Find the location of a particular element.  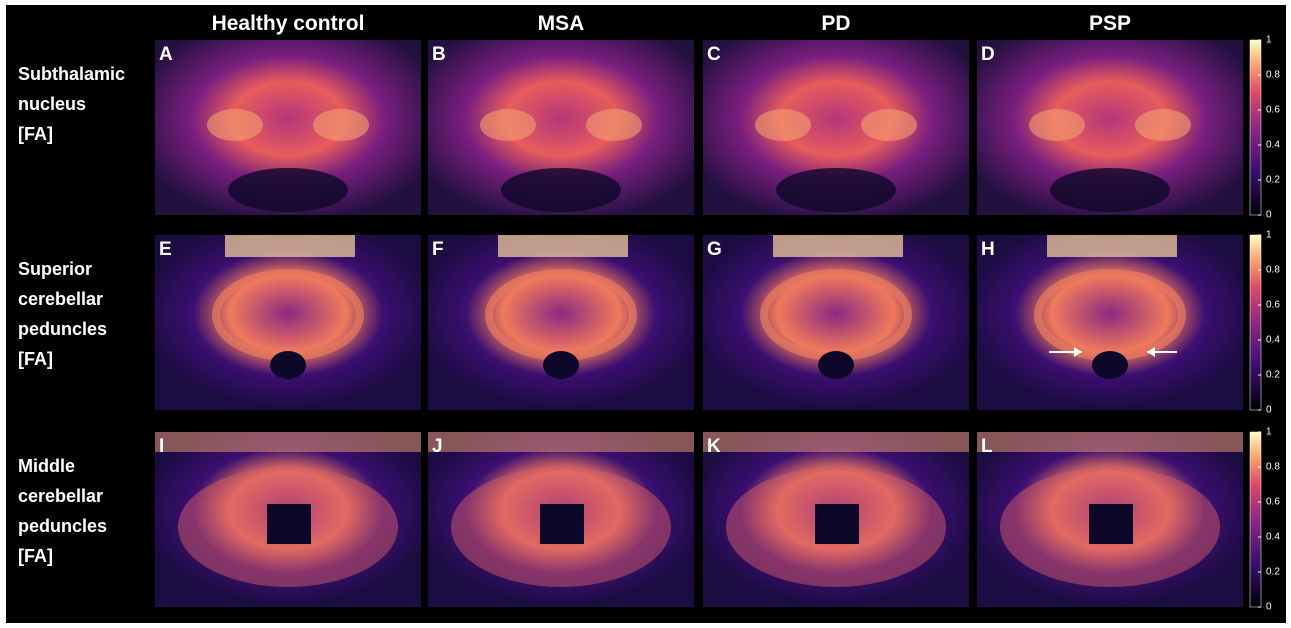

panel-letter: D is located at coordinates (988, 54).